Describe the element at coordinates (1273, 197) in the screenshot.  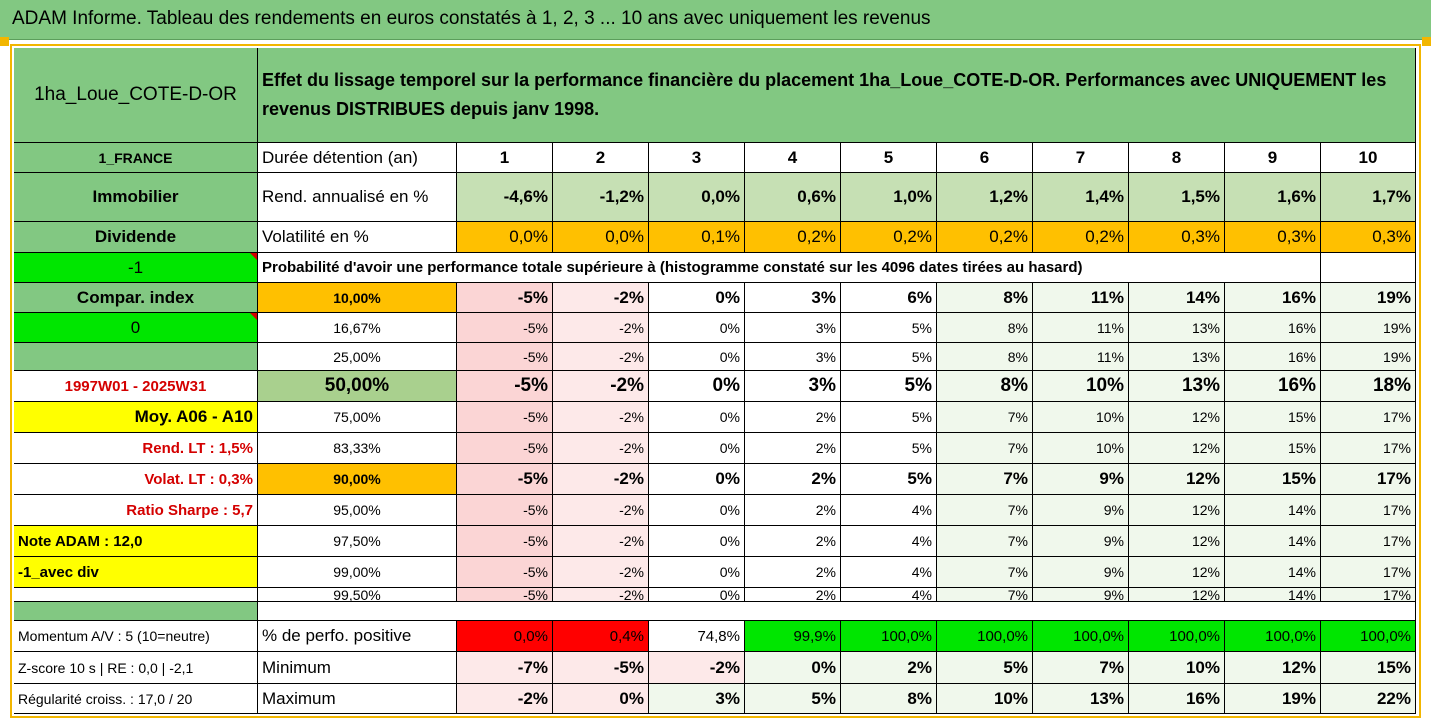
I see `rend-value: 1,6%` at that location.